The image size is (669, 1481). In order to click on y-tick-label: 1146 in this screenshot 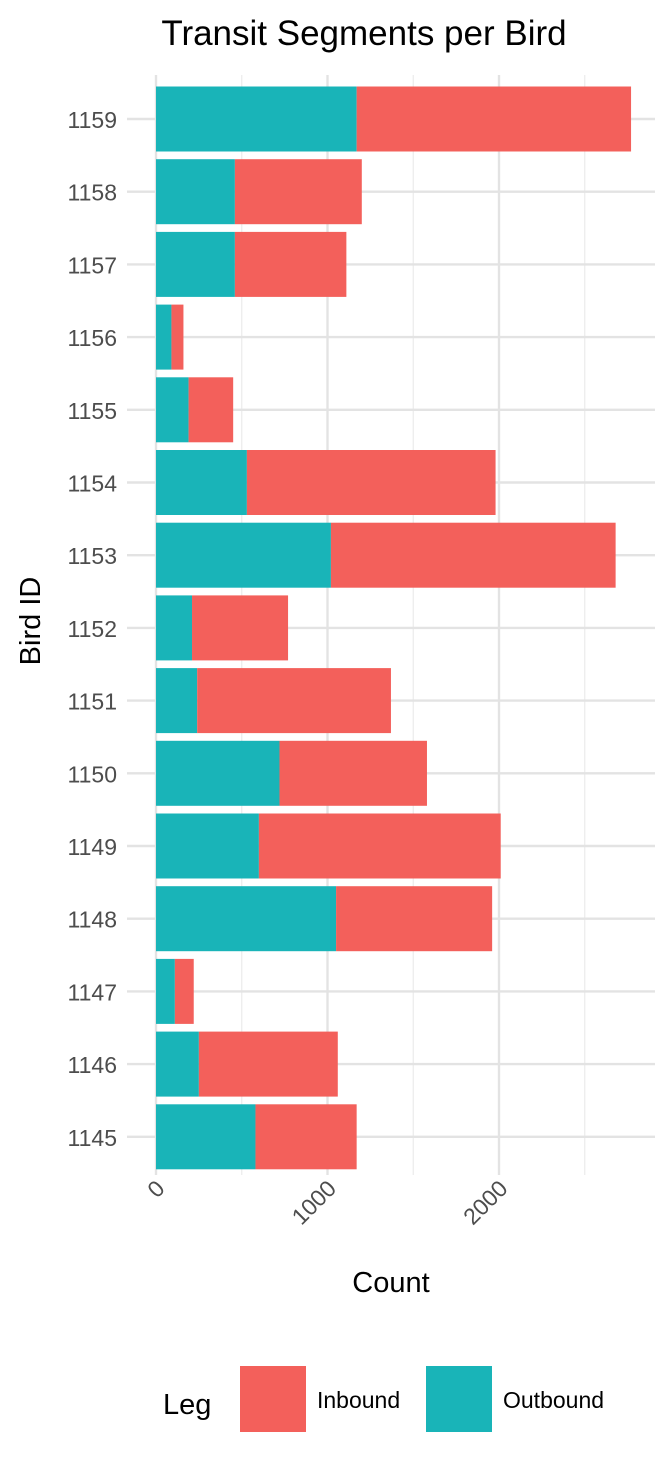, I will do `click(92, 1065)`.